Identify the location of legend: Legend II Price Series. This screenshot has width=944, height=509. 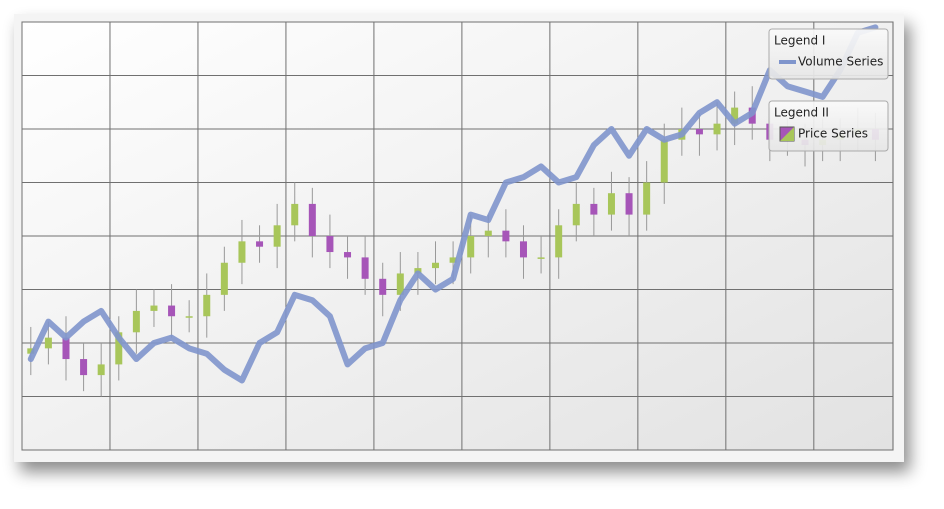
(828, 126).